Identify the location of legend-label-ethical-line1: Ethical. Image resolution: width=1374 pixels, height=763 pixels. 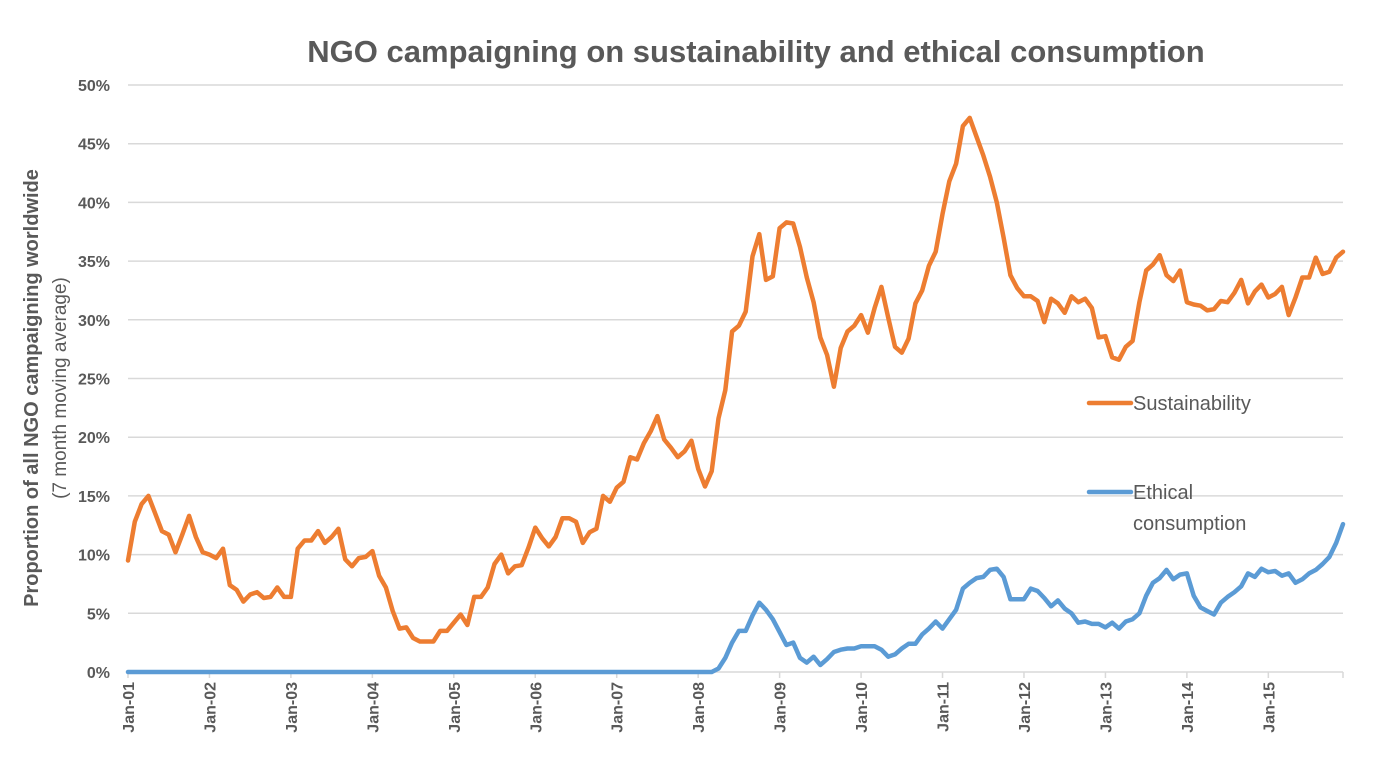
(1163, 493).